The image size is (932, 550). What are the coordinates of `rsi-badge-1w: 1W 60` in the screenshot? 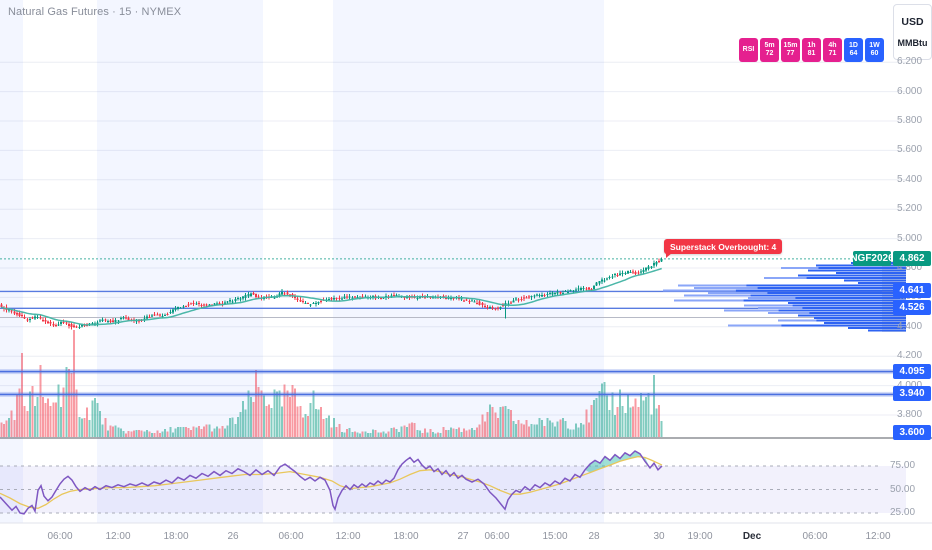 It's located at (874, 50).